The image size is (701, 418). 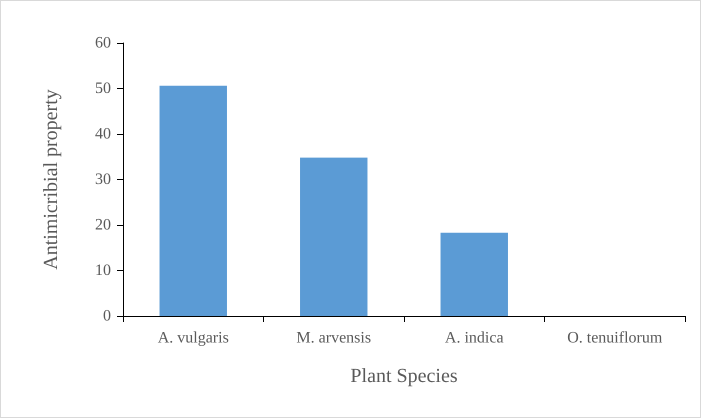 What do you see at coordinates (103, 88) in the screenshot?
I see `y-tick-label: 50` at bounding box center [103, 88].